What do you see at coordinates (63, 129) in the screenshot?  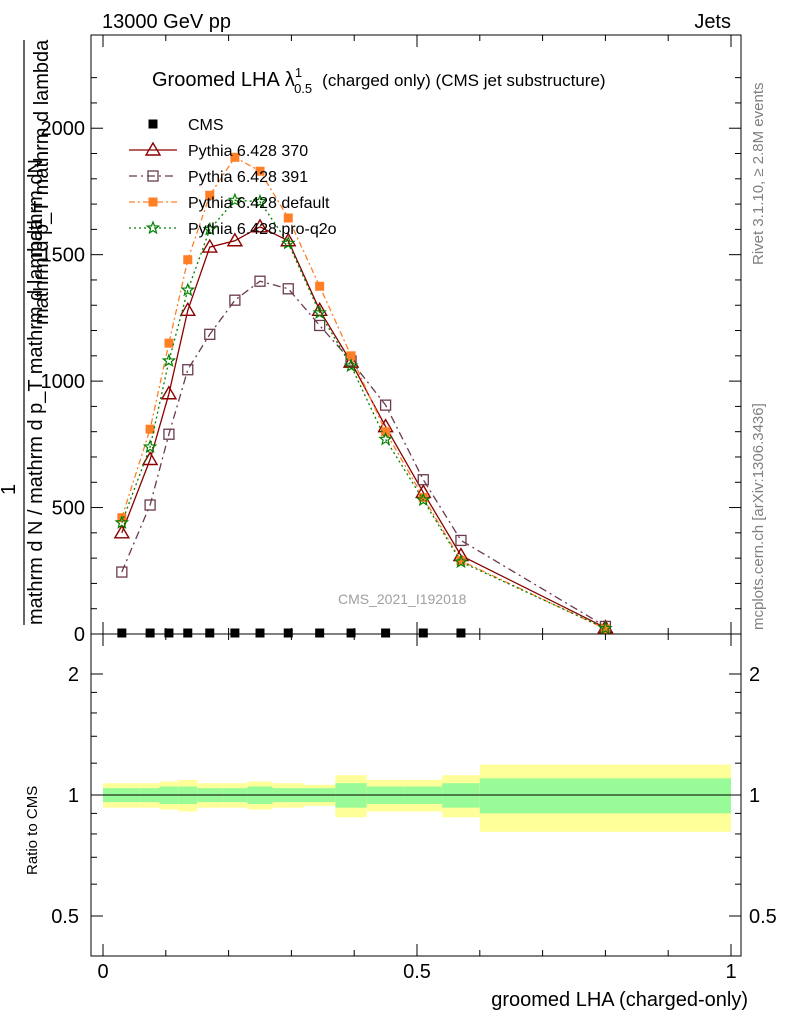 I see `ytick-label: 2000` at bounding box center [63, 129].